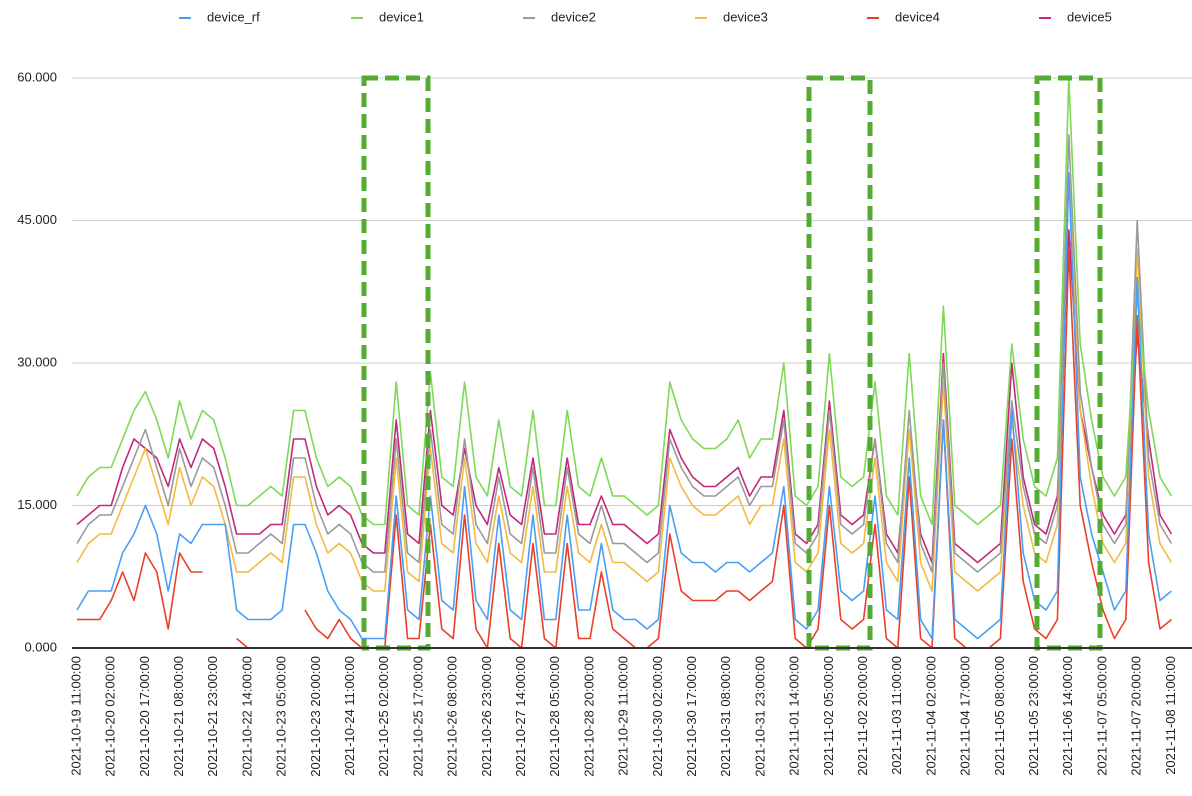  Describe the element at coordinates (233, 16) in the screenshot. I see `legend-label: device_rf` at that location.